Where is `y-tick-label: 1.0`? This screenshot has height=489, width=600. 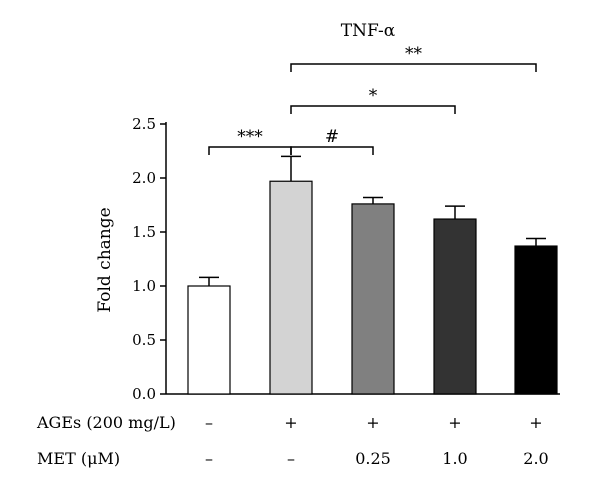
y-tick-label: 1.0 is located at coordinates (144, 286).